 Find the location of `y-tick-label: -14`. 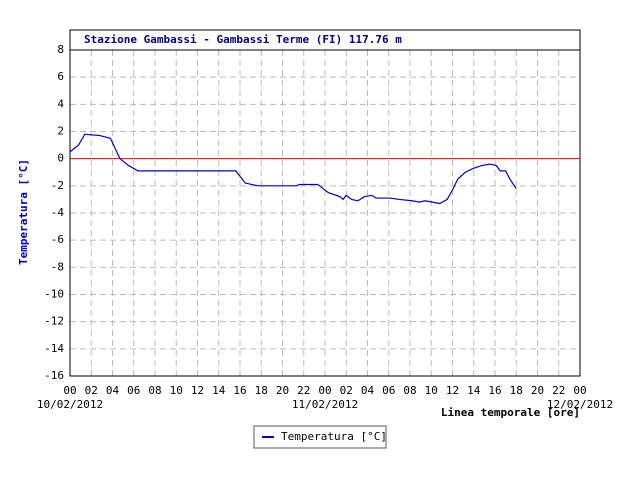

y-tick-label: -14 is located at coordinates (54, 348).